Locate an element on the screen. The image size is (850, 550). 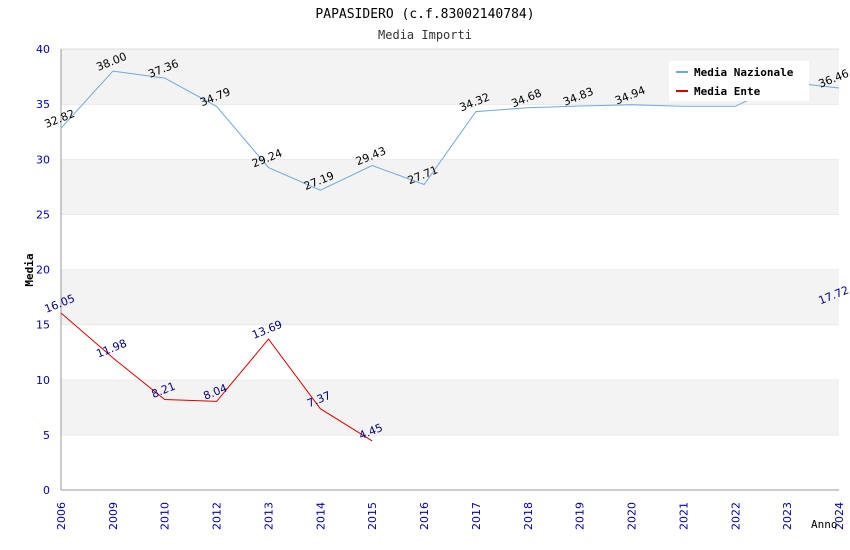
legend: Media Nazionale Media Ente is located at coordinates (739, 81).